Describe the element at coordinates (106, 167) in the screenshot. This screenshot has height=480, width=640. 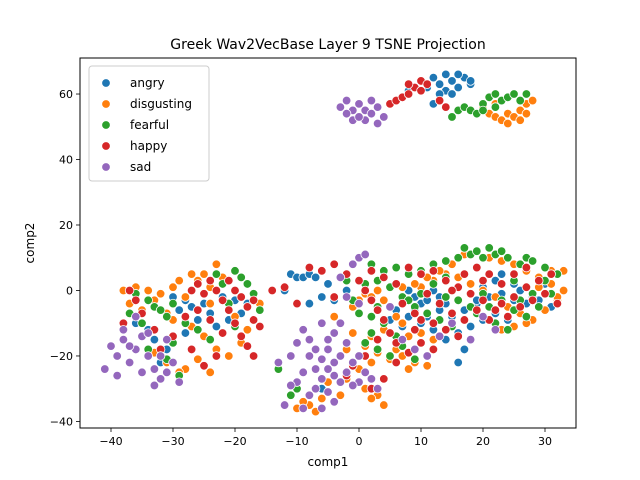
I see `legend-marker-sad` at that location.